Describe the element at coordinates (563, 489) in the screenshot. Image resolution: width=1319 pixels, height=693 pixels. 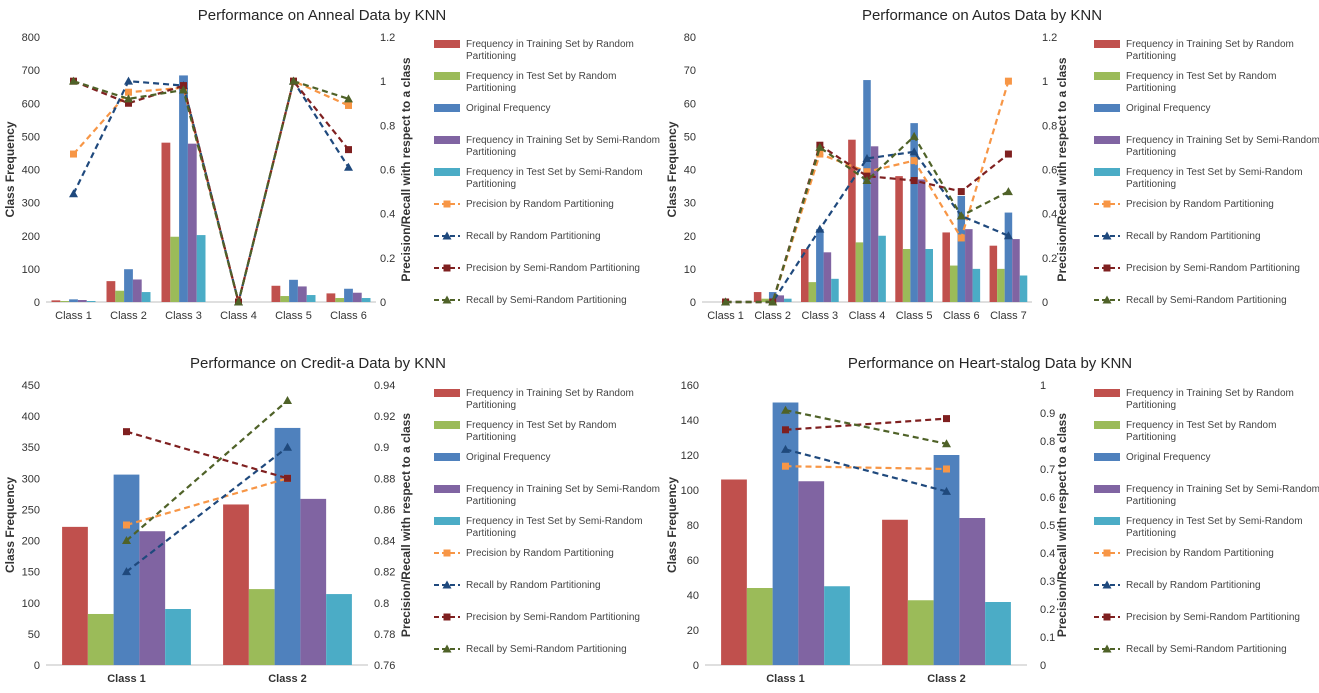
I see `legend-label-line: Frequency in Training Set by Semi-Random` at that location.